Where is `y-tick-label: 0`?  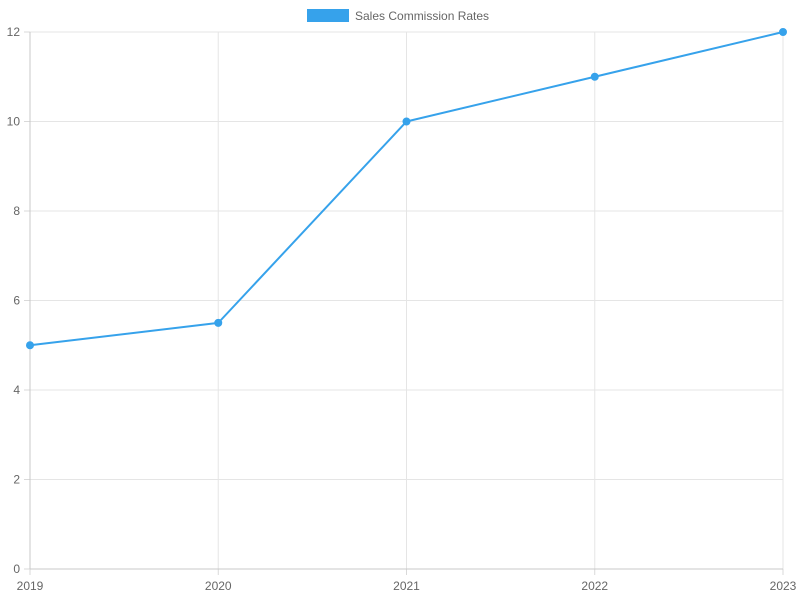
y-tick-label: 0 is located at coordinates (16, 569).